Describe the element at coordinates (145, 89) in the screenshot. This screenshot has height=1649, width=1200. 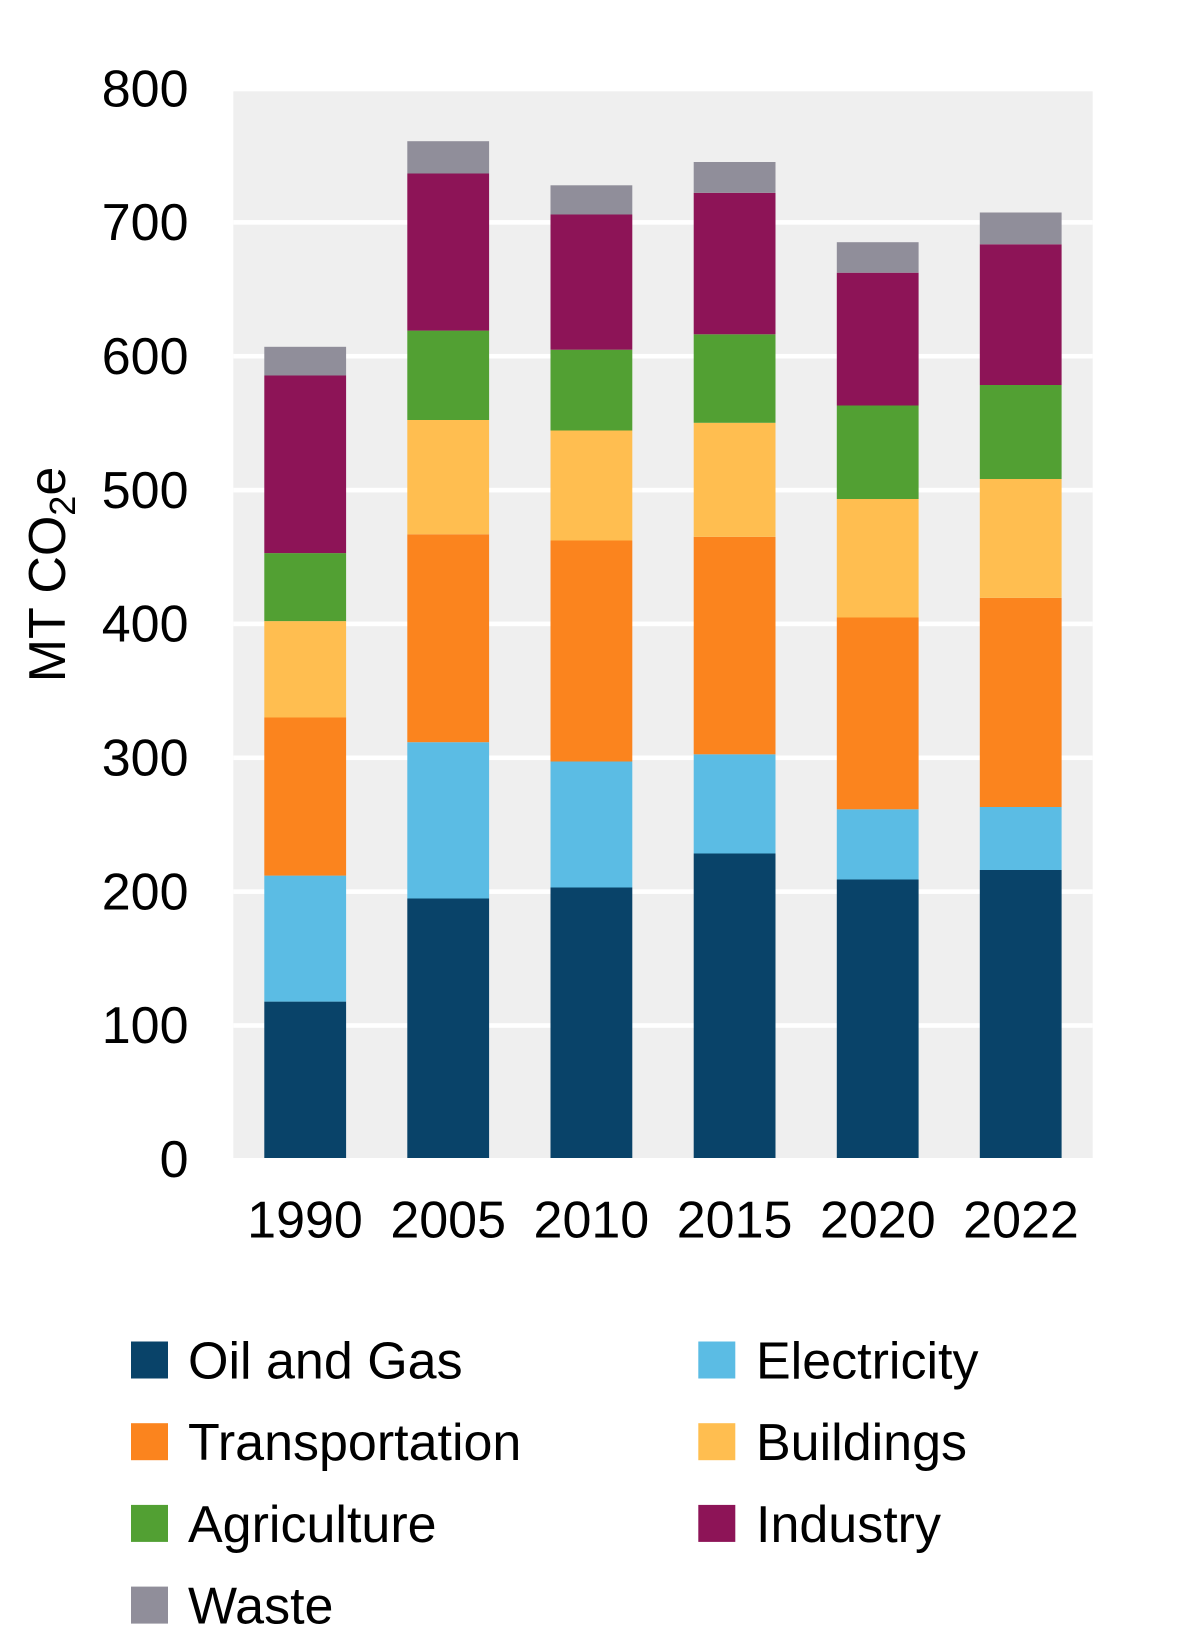
I see `svg-text: 800` at that location.